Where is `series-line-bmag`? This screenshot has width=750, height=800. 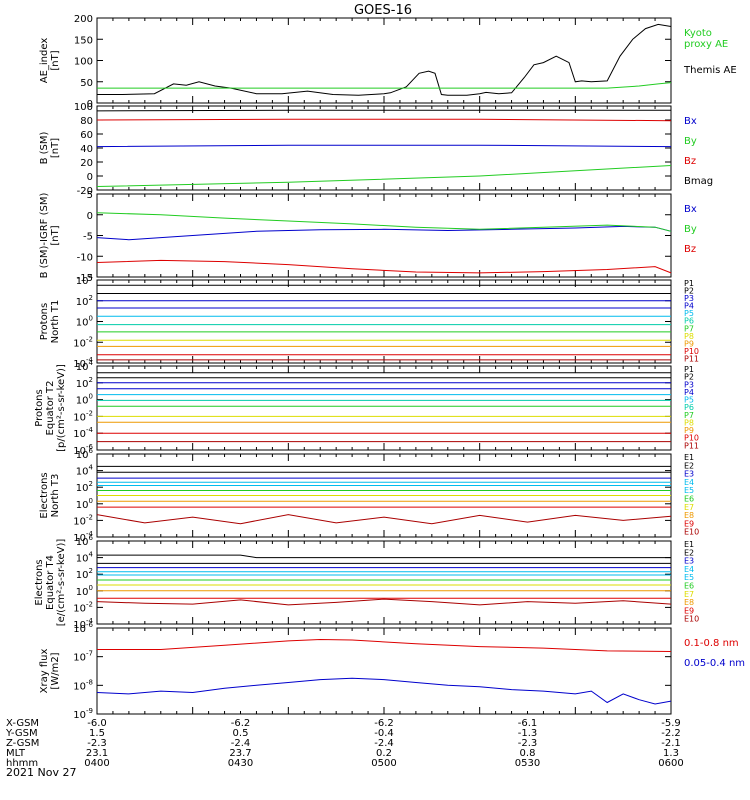
series-line-bmag is located at coordinates (383, 110).